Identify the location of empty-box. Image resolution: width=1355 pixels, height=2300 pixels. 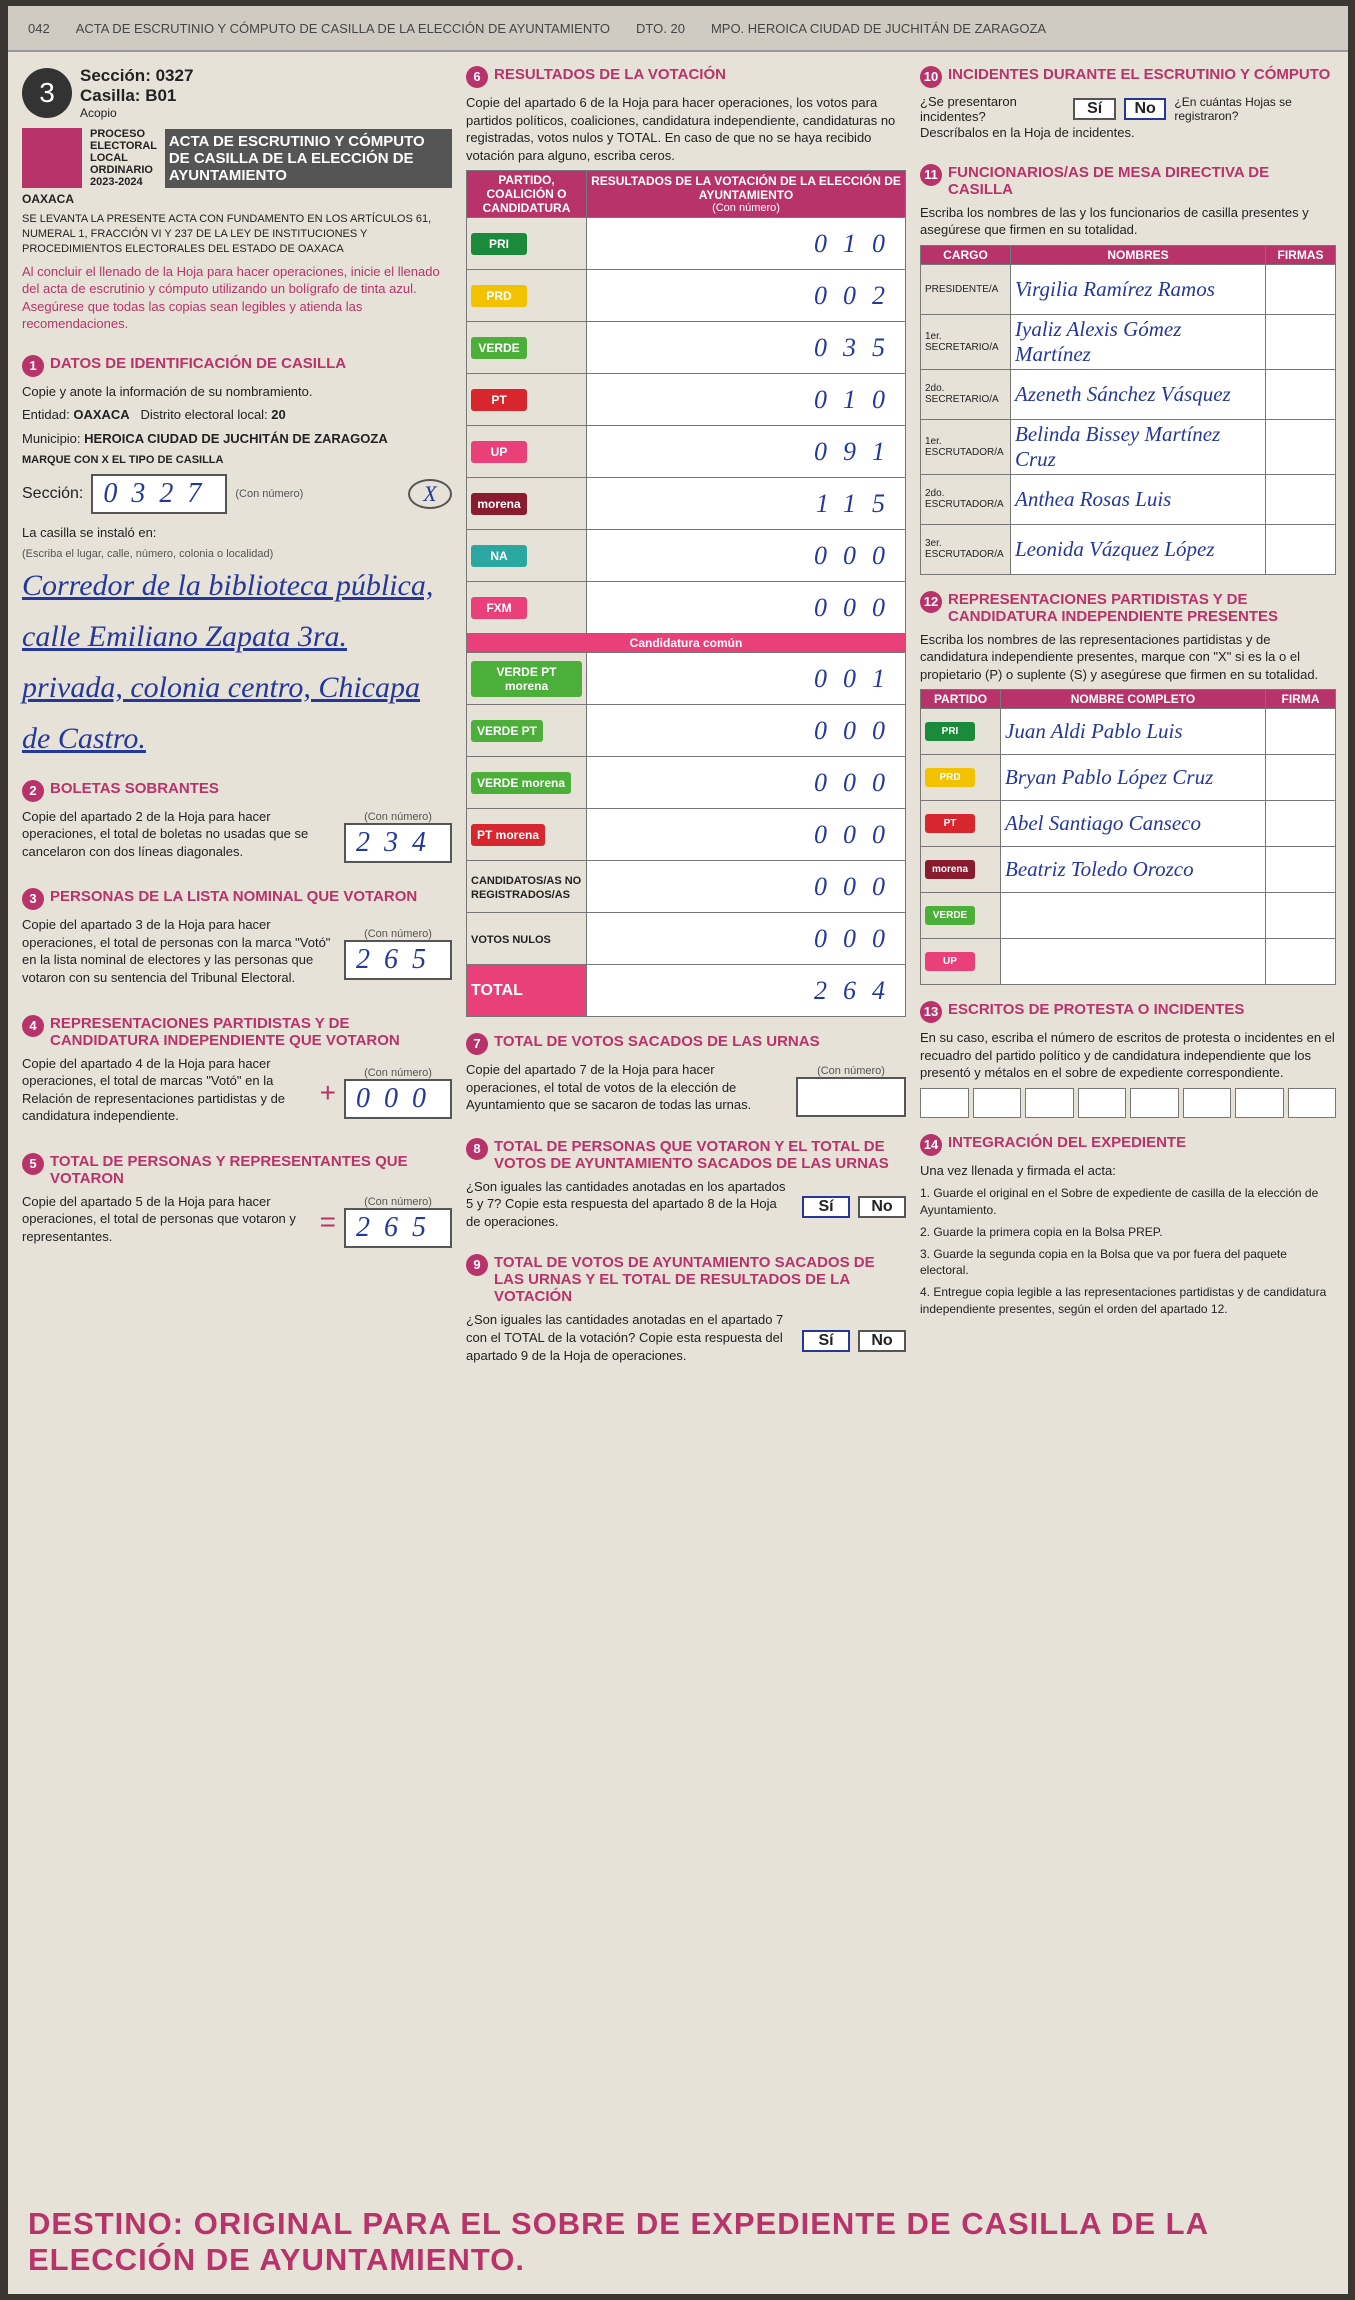
(851, 1096).